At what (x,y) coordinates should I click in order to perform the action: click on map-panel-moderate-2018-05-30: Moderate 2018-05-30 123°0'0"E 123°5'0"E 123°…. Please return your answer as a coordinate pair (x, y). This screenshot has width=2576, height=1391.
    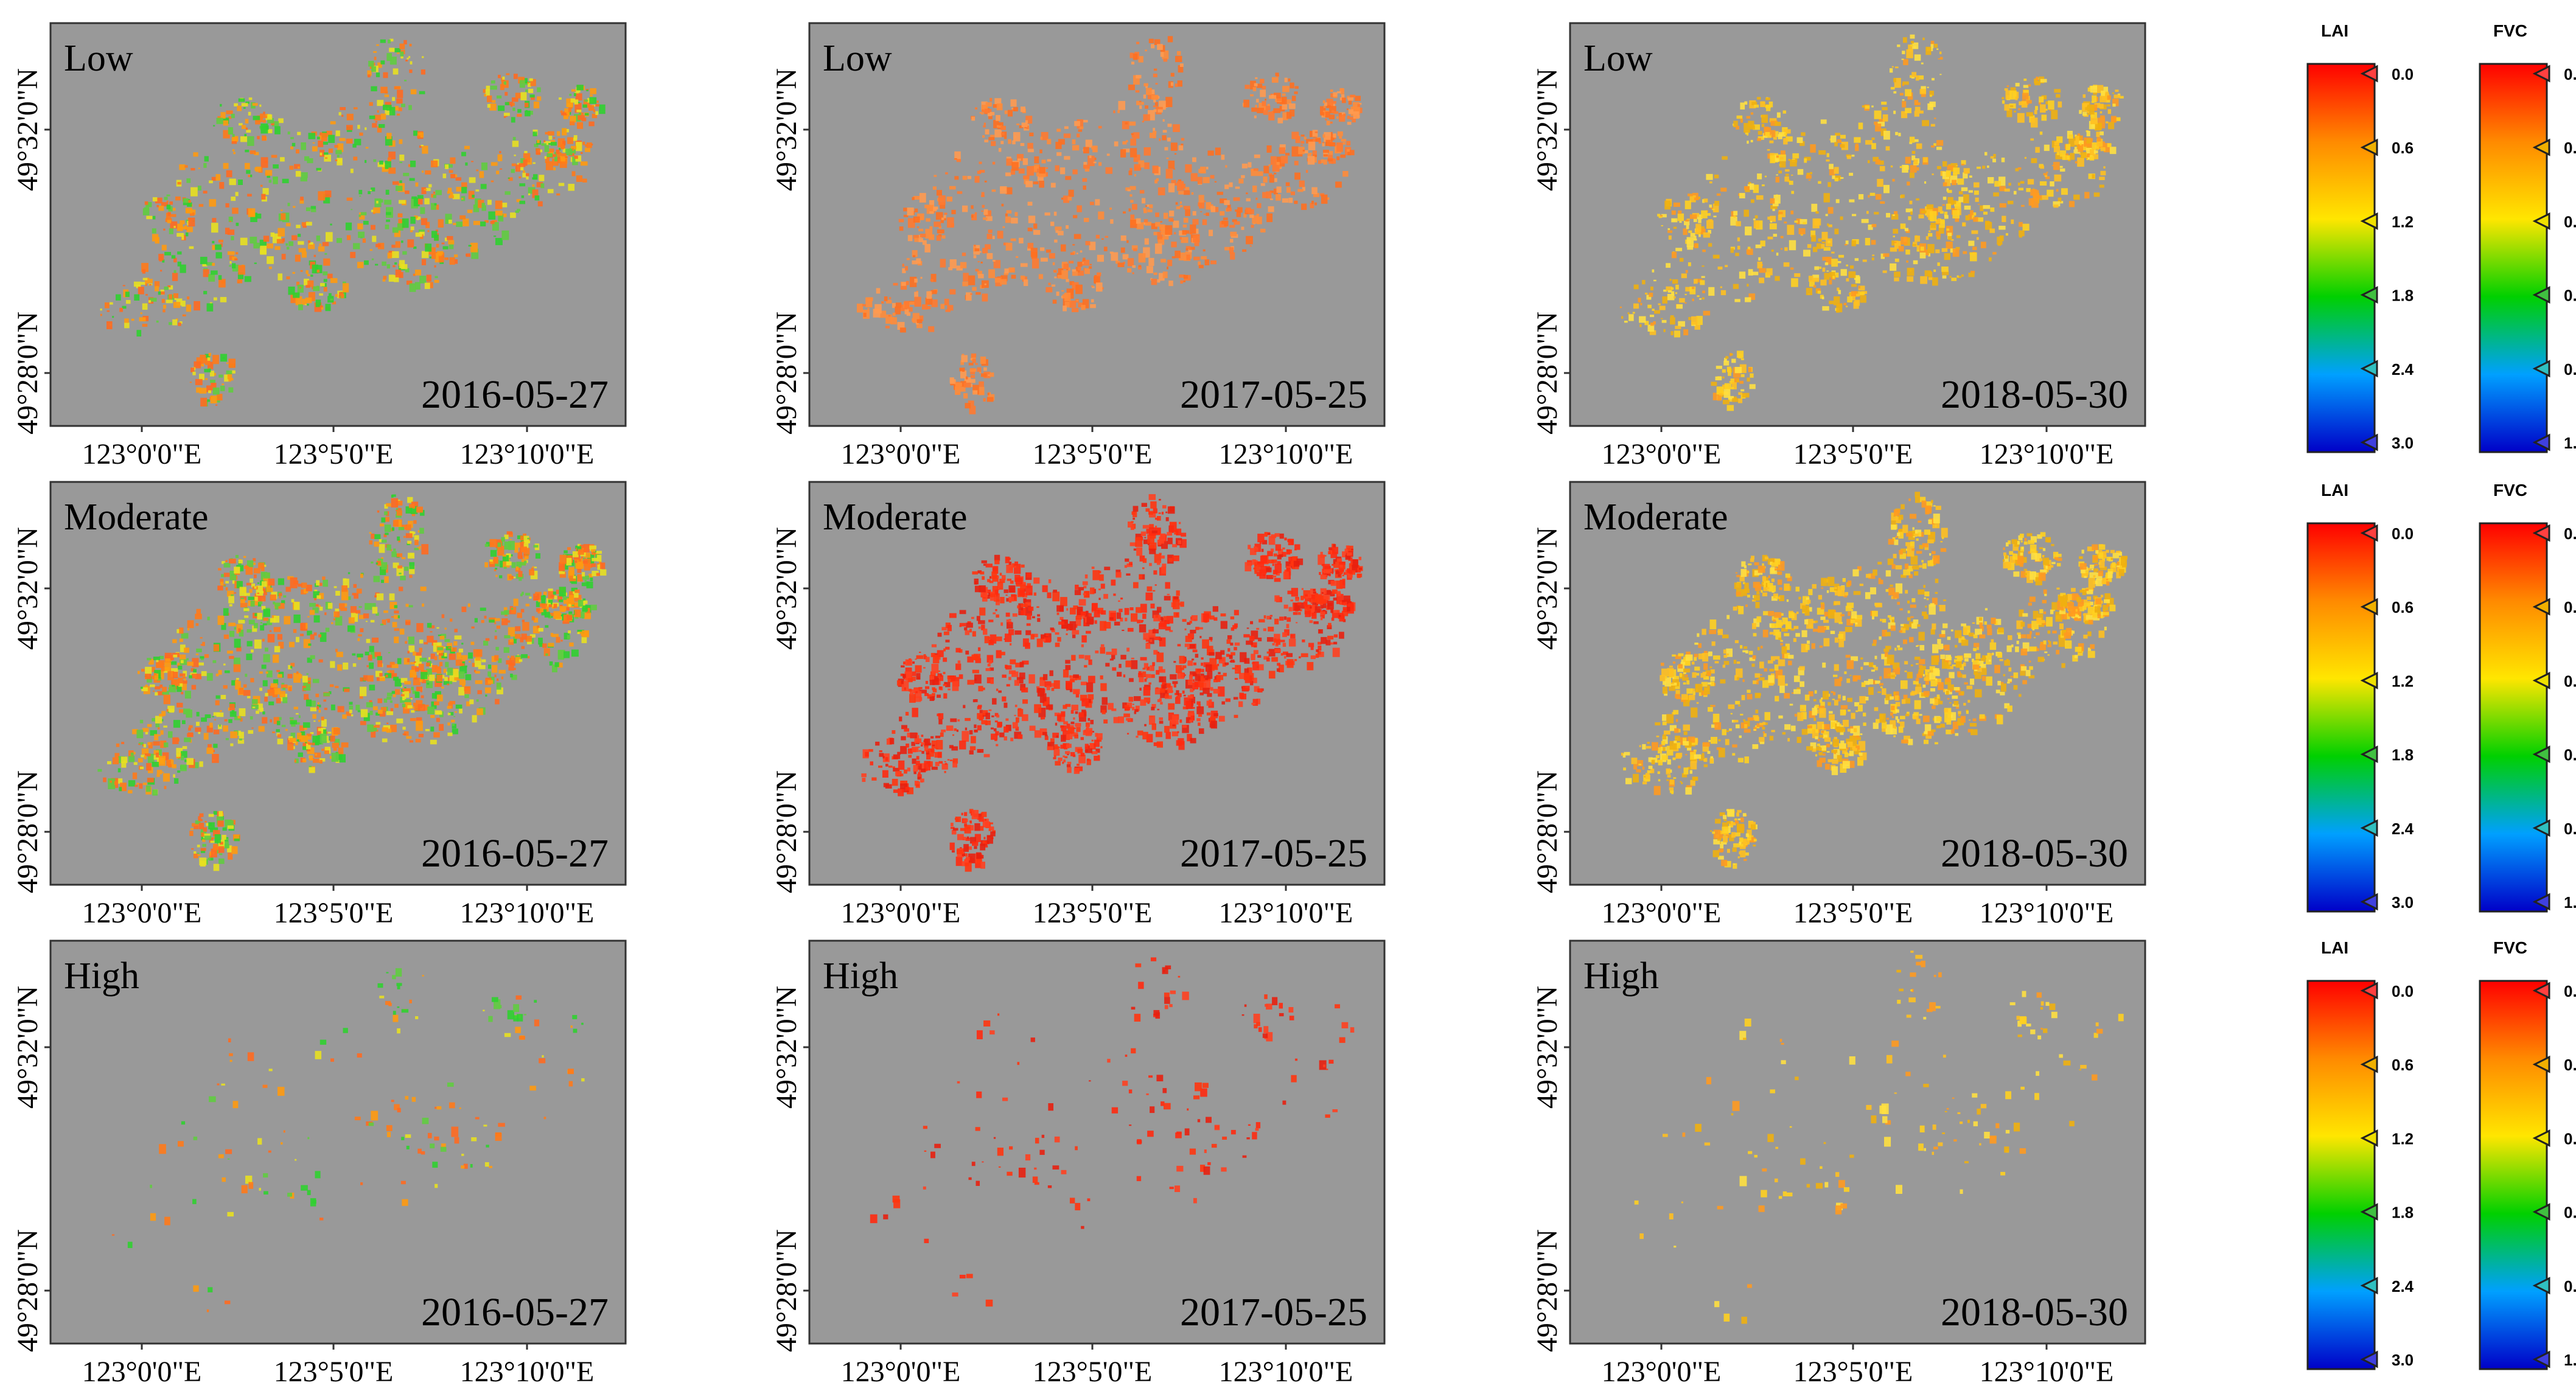
    Looking at the image, I should click on (1838, 705).